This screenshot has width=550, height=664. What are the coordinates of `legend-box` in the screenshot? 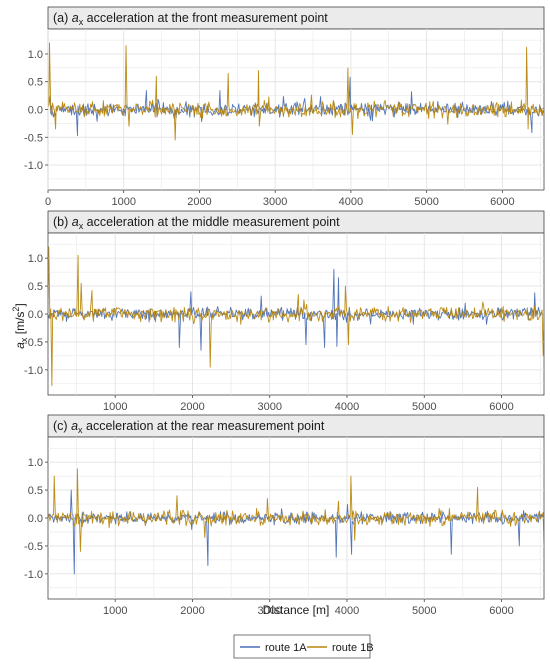 It's located at (302, 646).